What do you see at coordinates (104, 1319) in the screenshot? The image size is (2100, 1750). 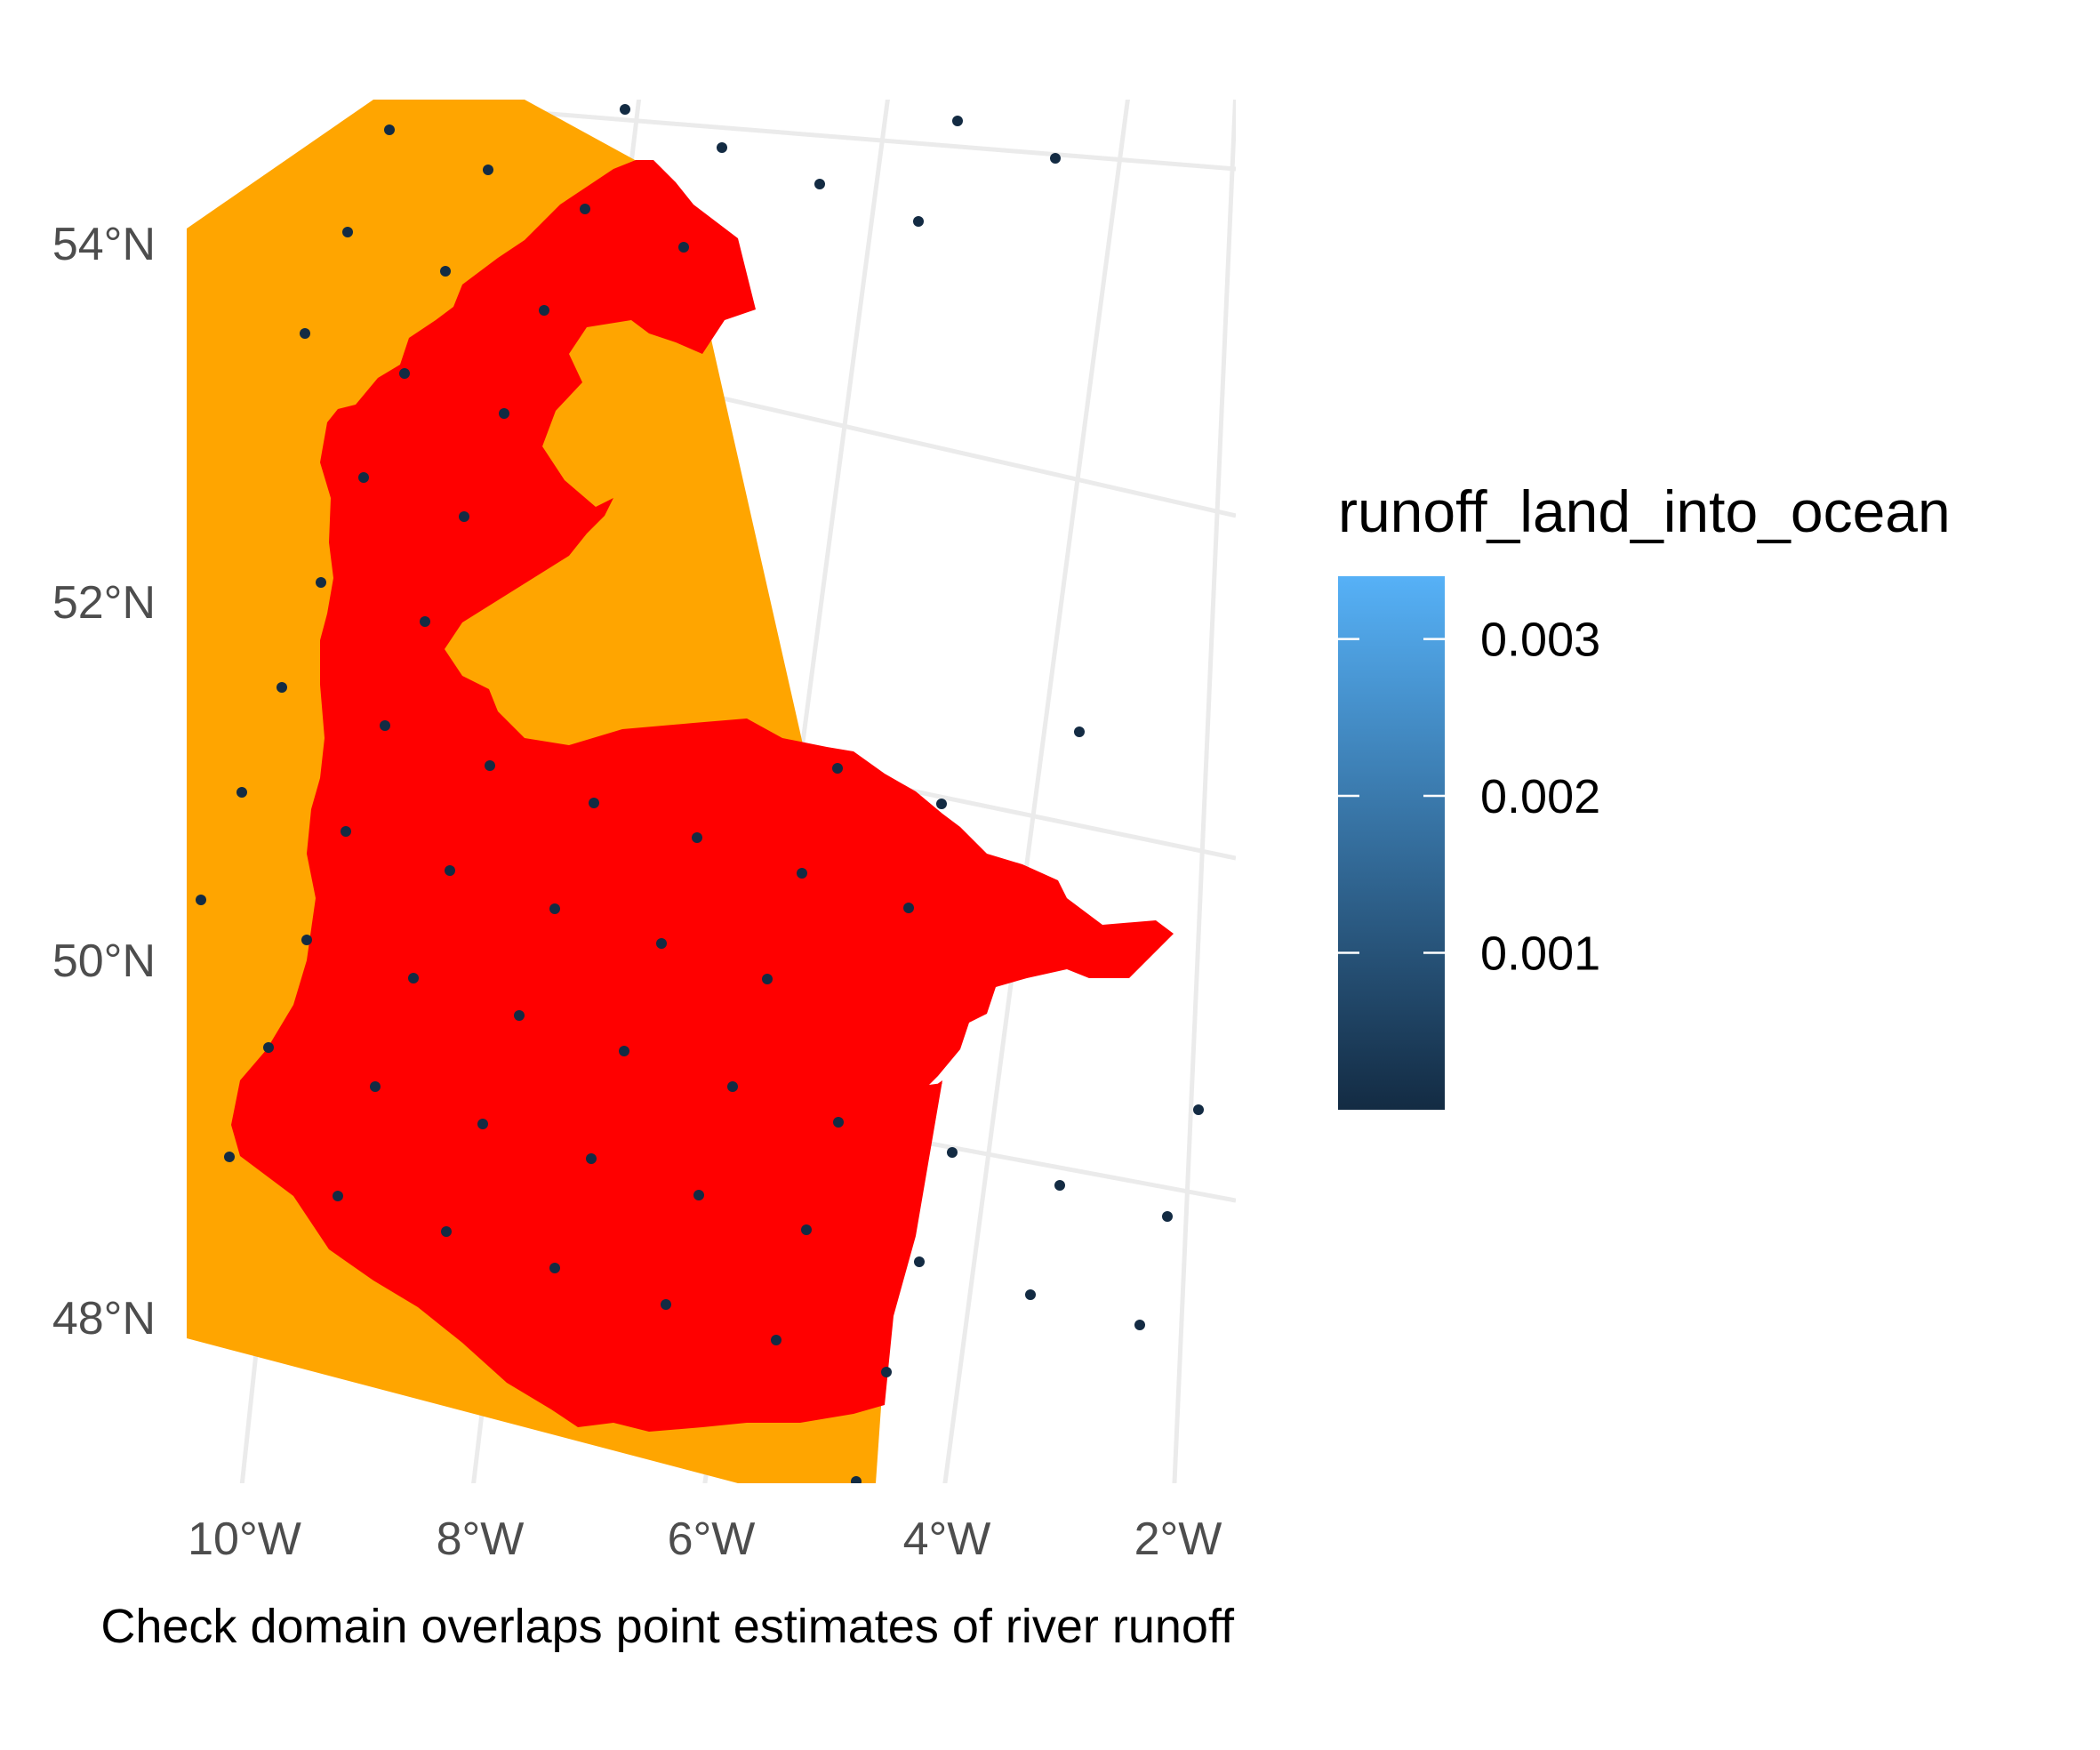 I see `y-tick-label: 48°N` at bounding box center [104, 1319].